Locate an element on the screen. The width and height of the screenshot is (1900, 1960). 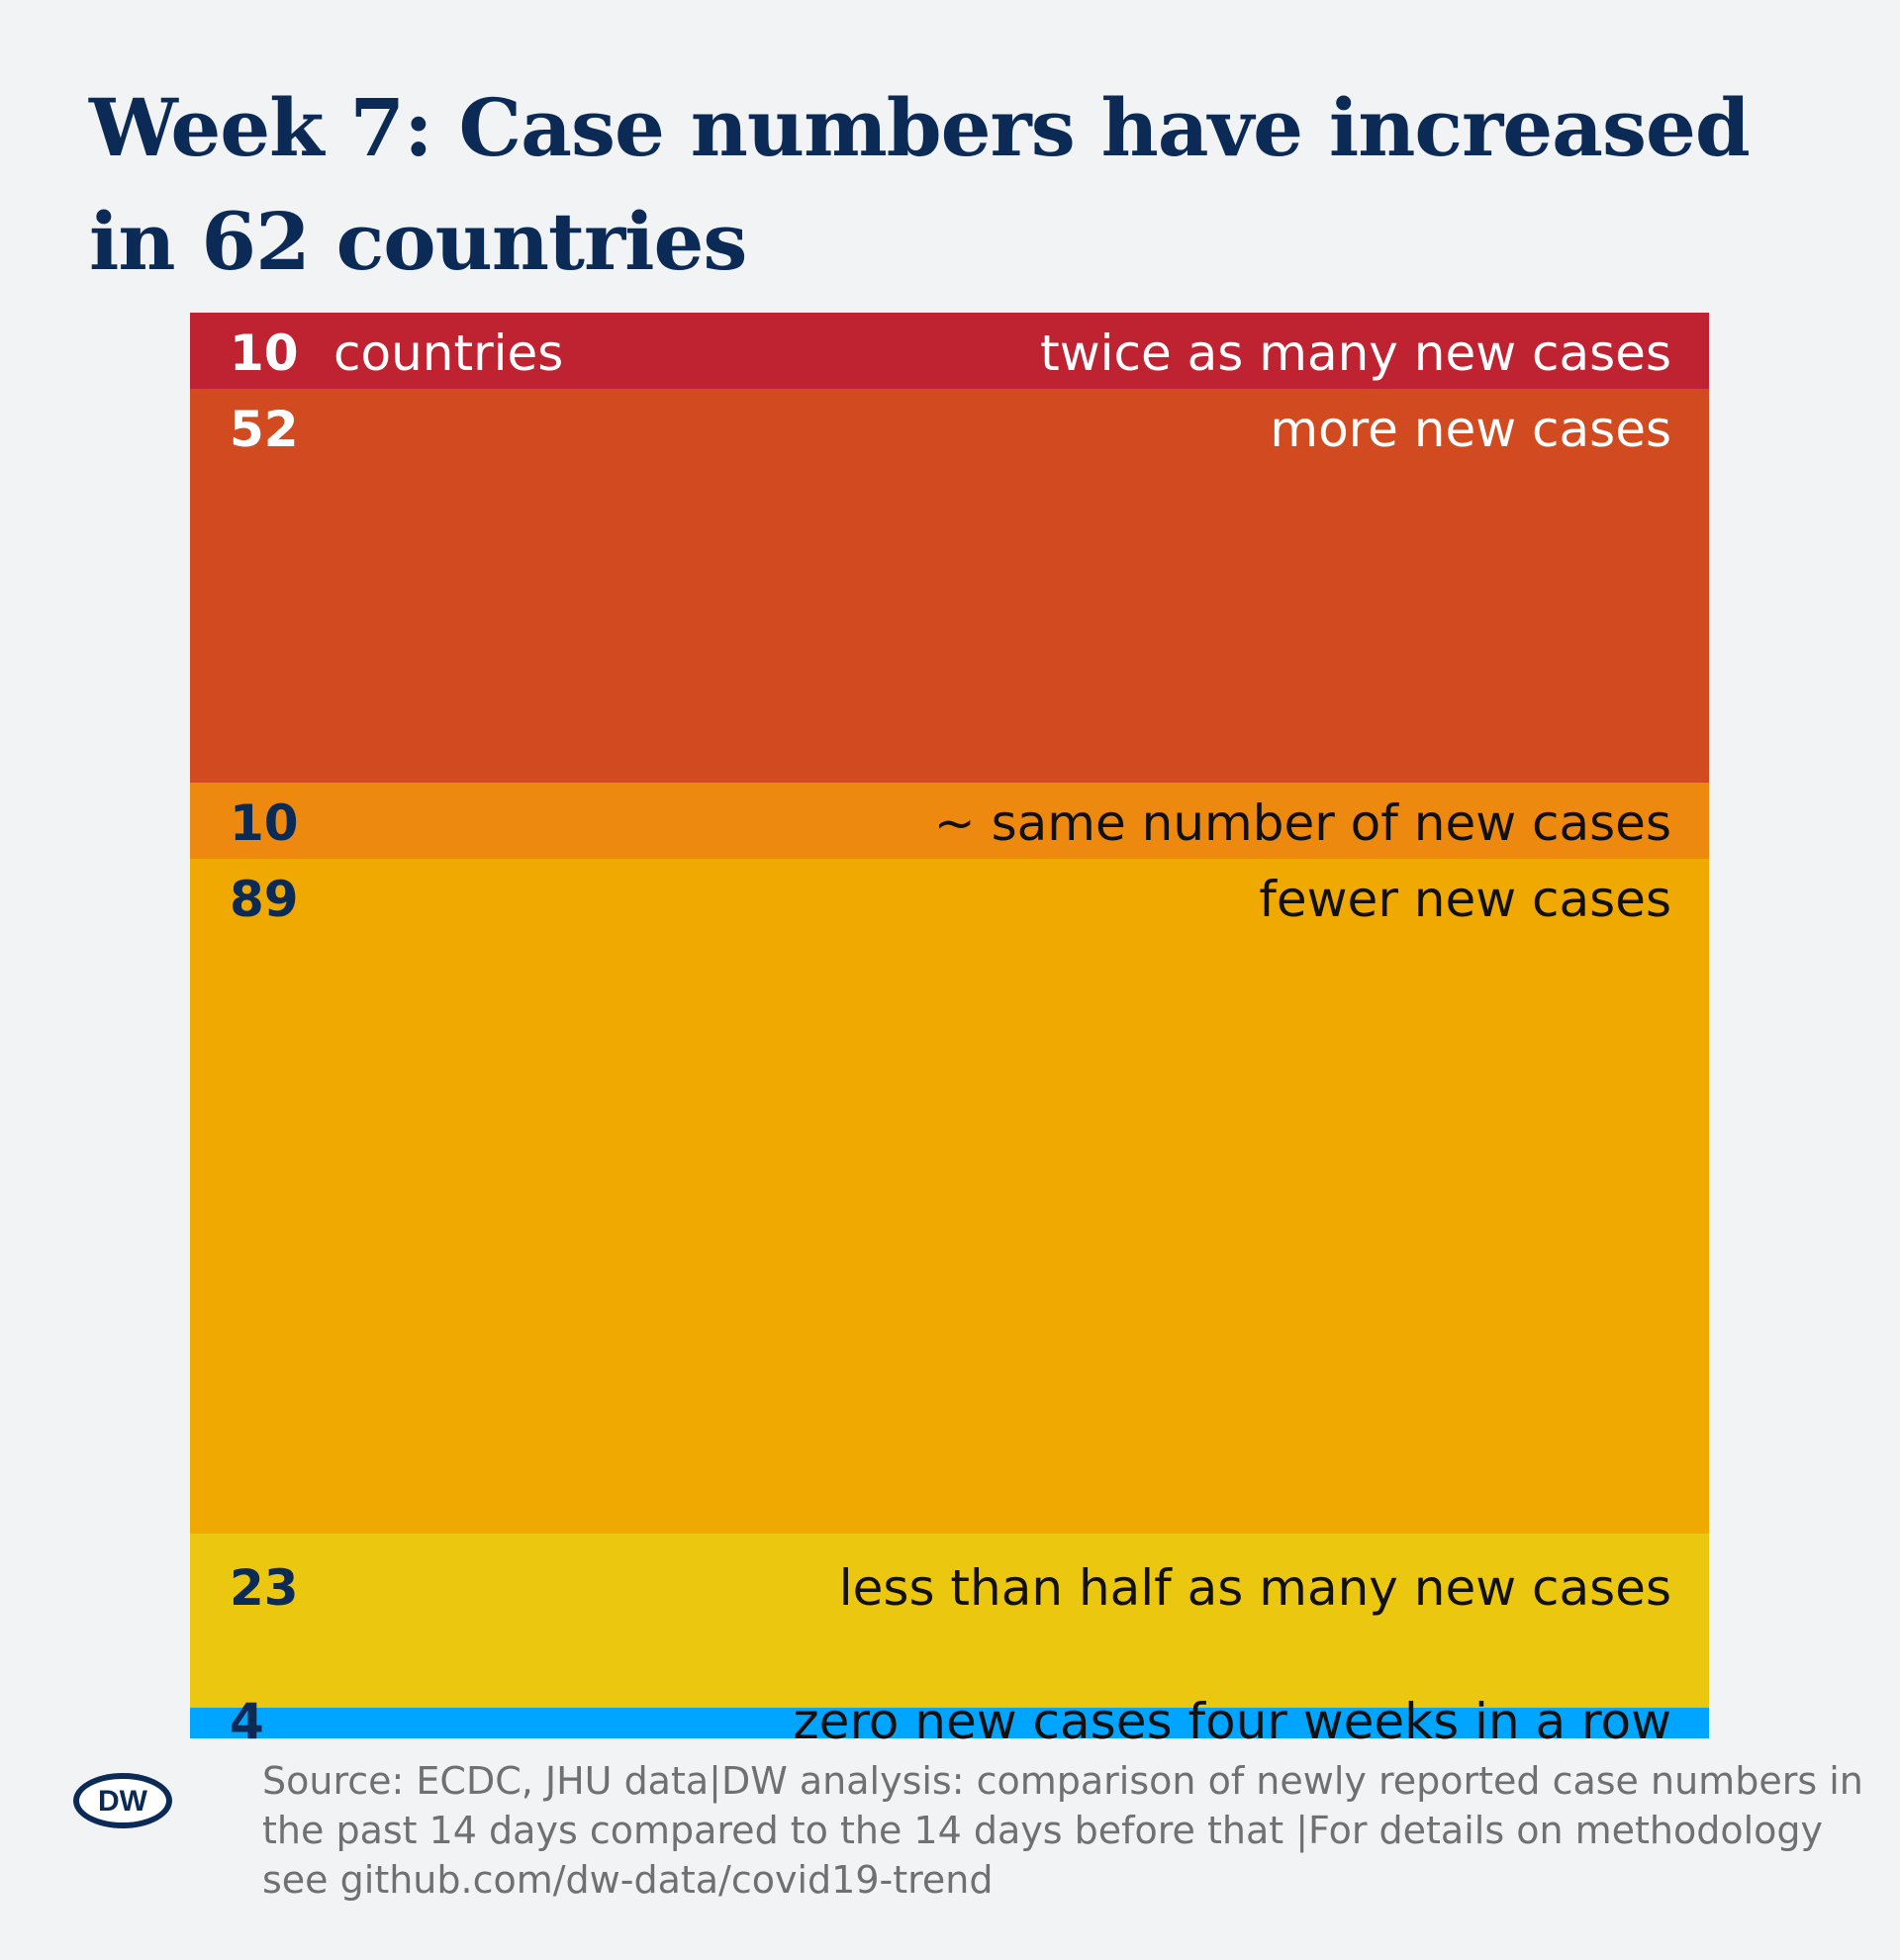
dw-logo-text: DW is located at coordinates (123, 1801).